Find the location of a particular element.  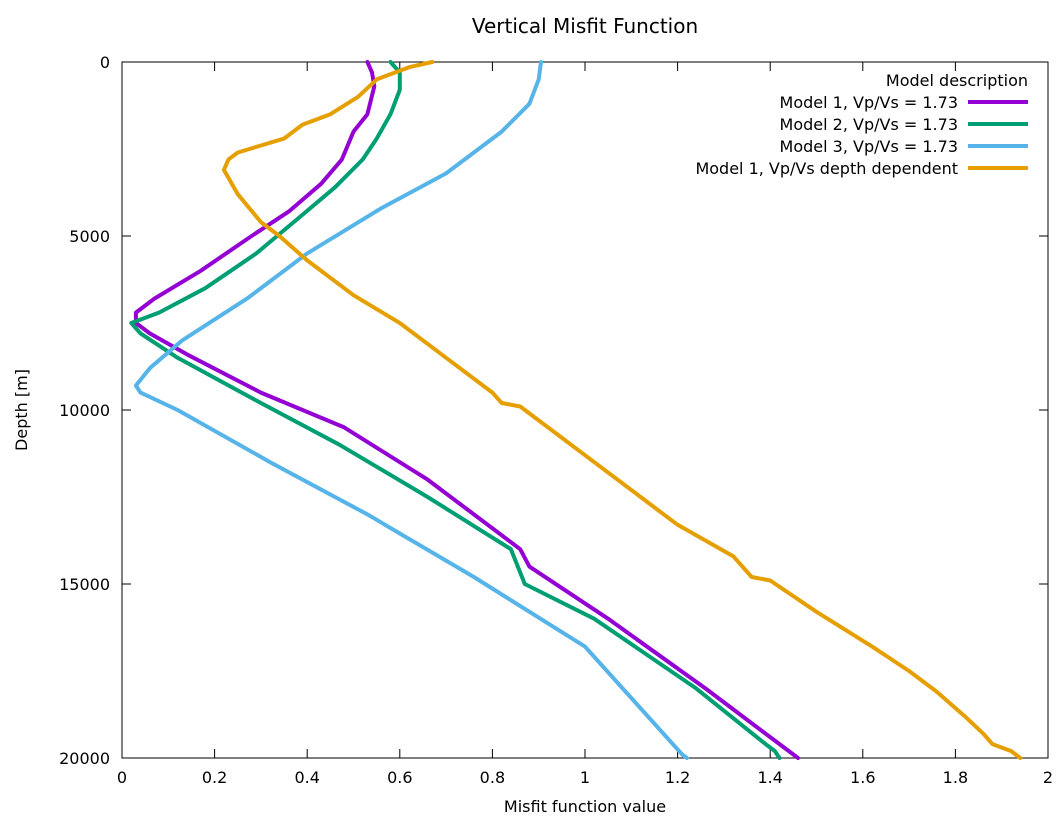

x-tick-label: 1 is located at coordinates (585, 777).